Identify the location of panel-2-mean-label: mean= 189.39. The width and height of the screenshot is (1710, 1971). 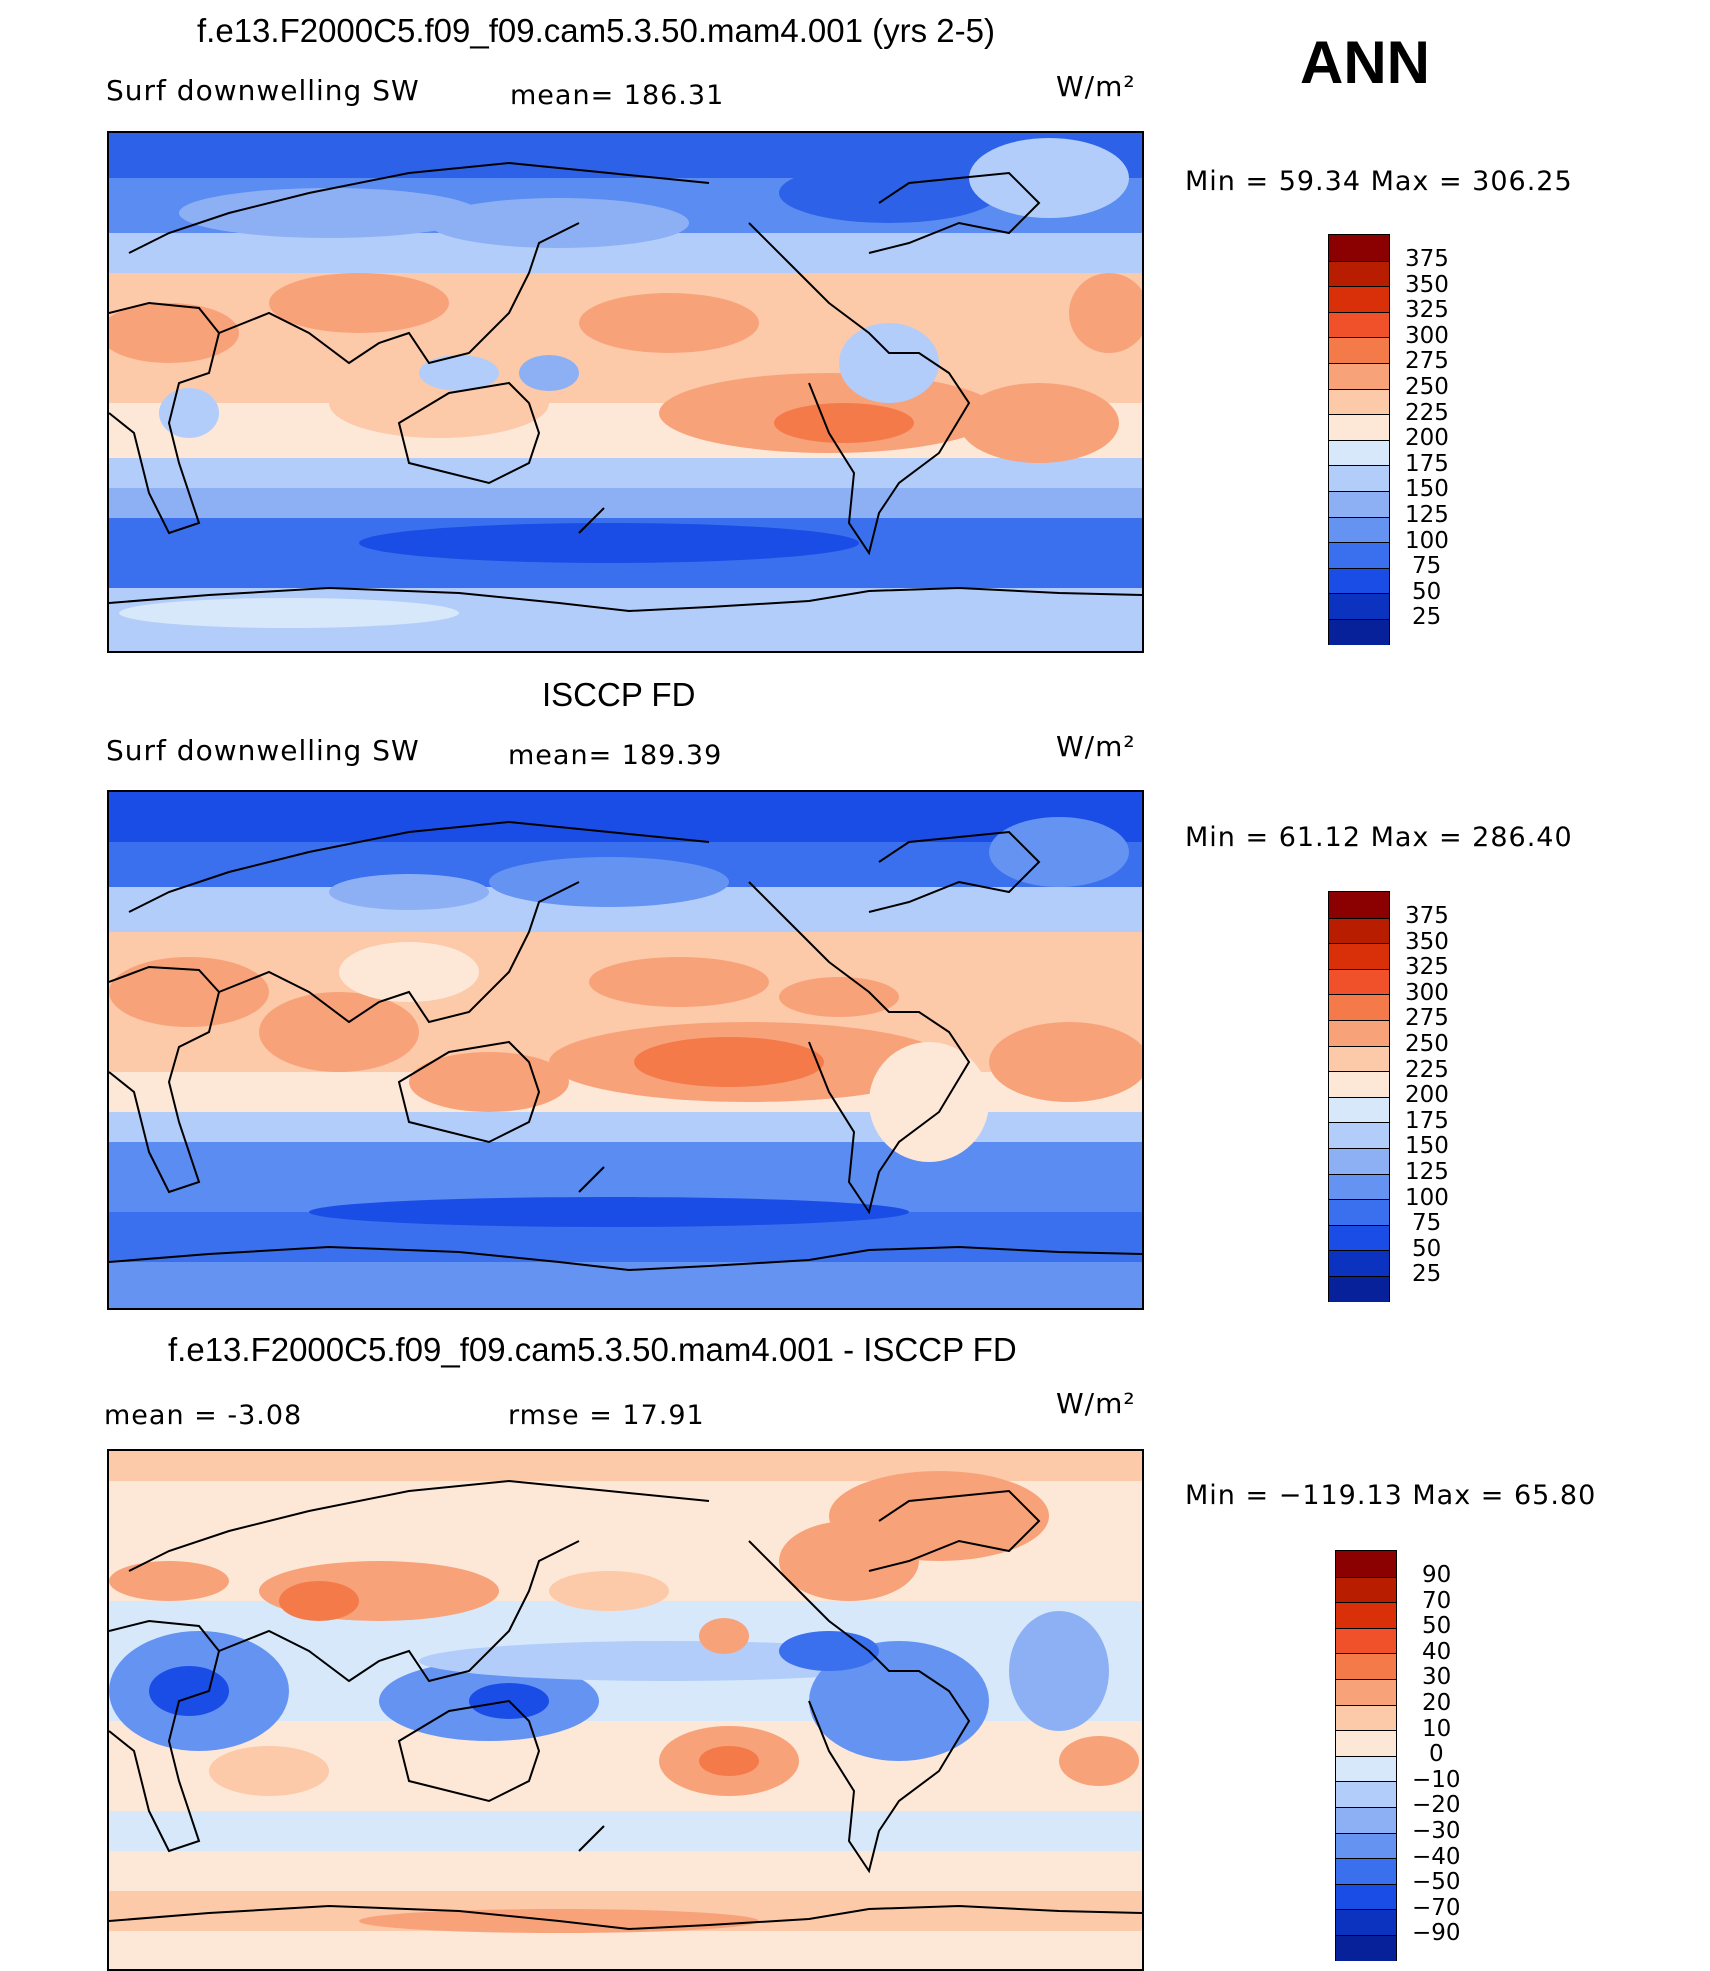
(615, 755).